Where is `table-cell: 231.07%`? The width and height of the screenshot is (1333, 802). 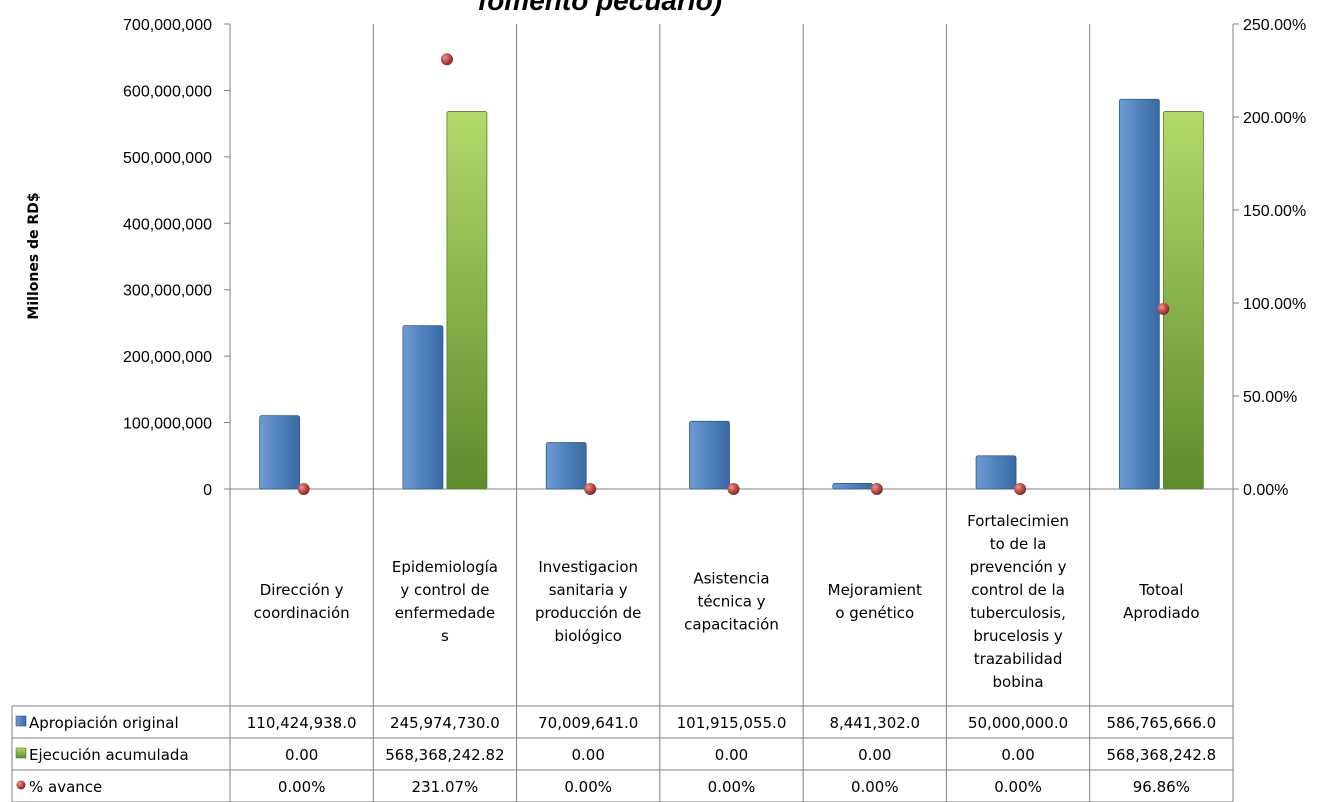 table-cell: 231.07% is located at coordinates (445, 787).